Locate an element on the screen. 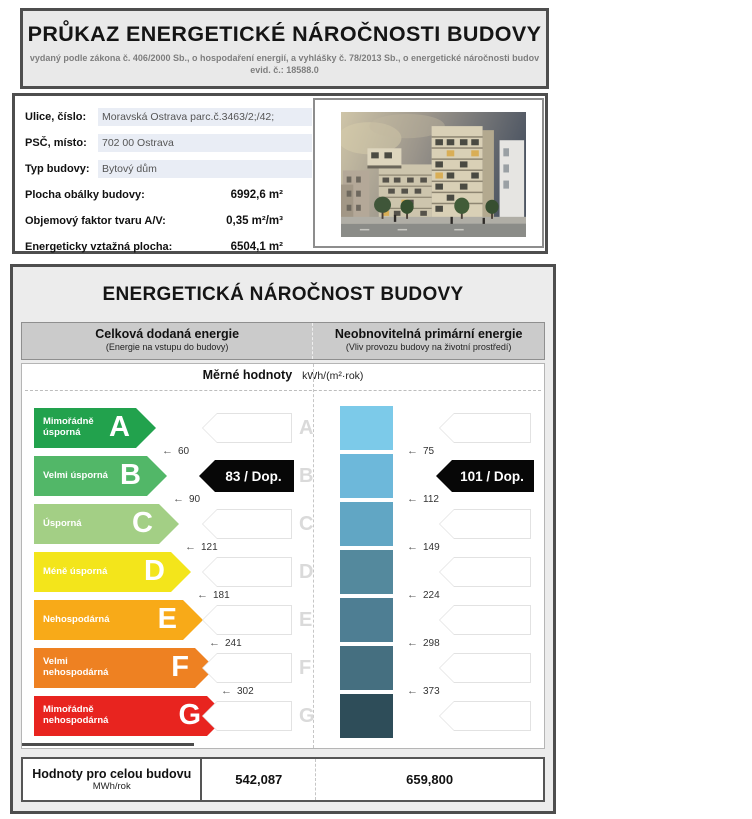 This screenshot has height=819, width=752. threshold-marker: ← 112 is located at coordinates (423, 499).